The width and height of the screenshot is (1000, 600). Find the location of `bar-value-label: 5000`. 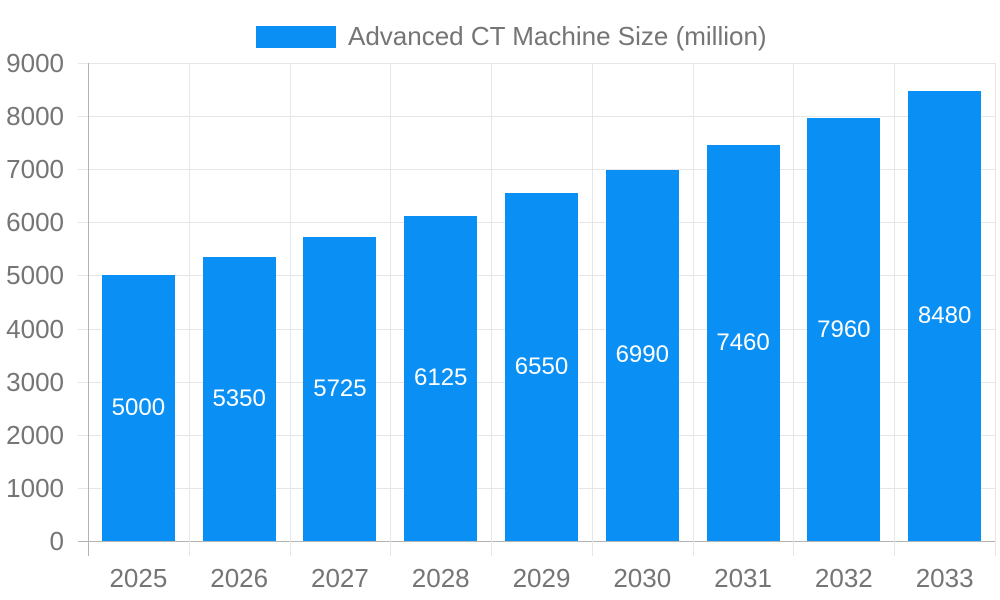

bar-value-label: 5000 is located at coordinates (138, 408).